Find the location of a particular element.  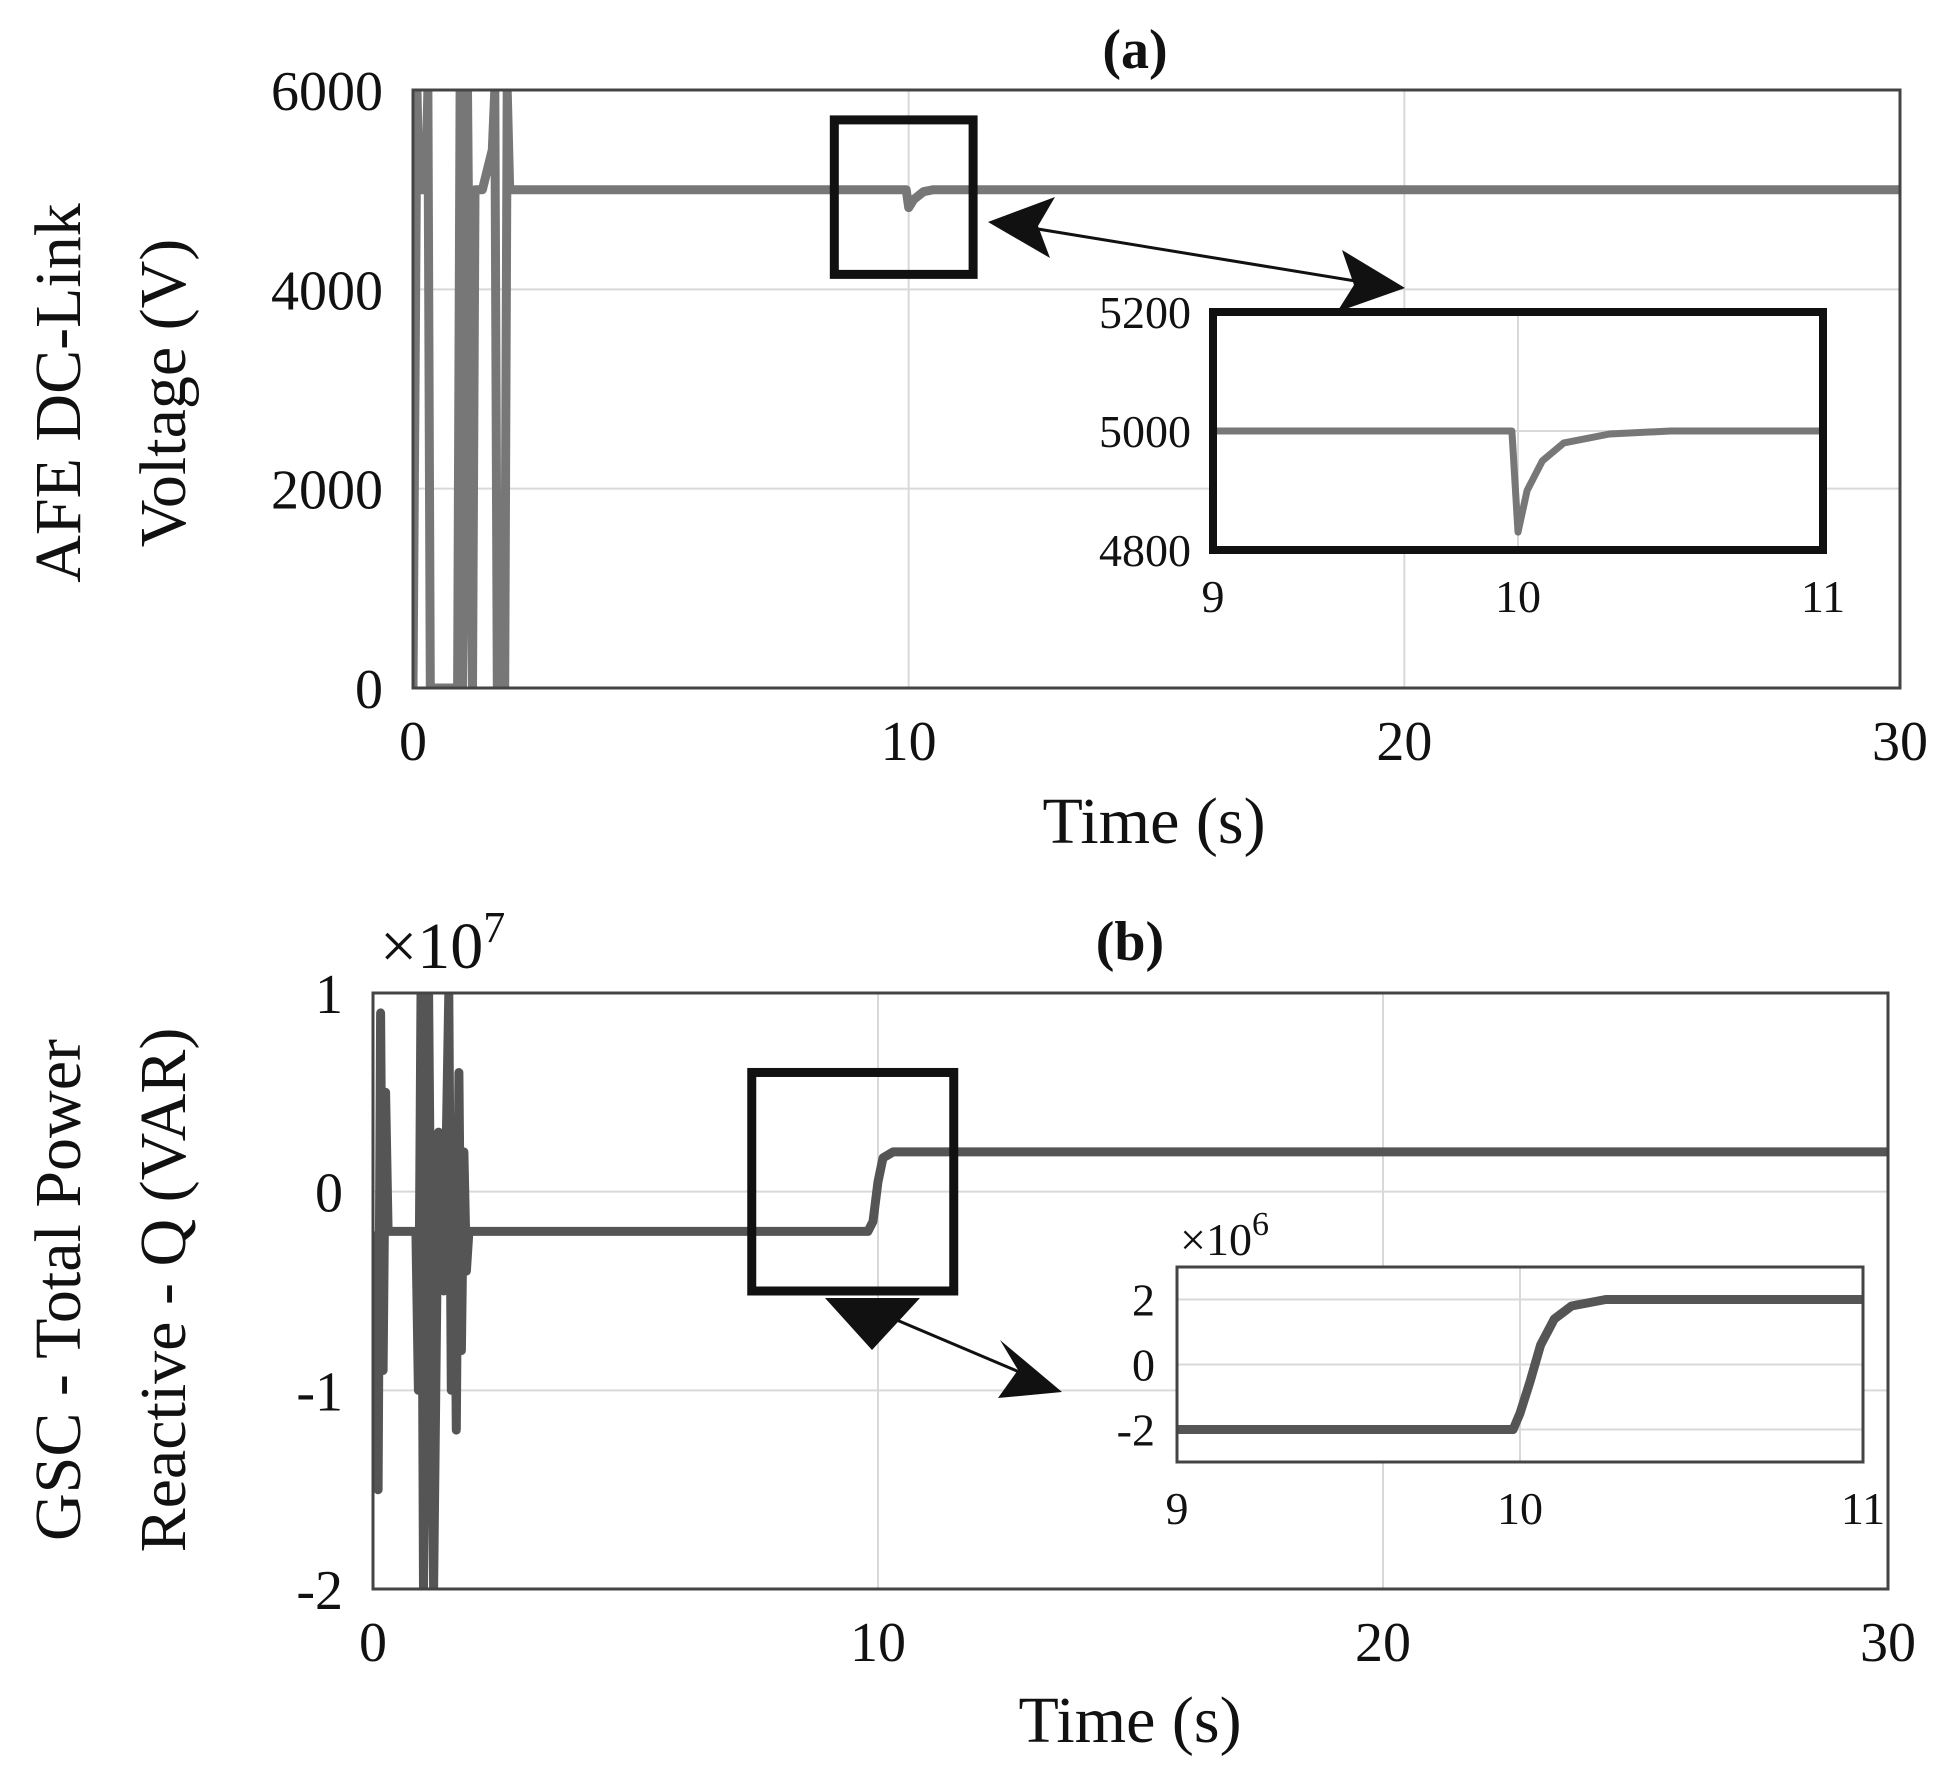

bi-y-tick-label: -2 is located at coordinates (1136, 1430).